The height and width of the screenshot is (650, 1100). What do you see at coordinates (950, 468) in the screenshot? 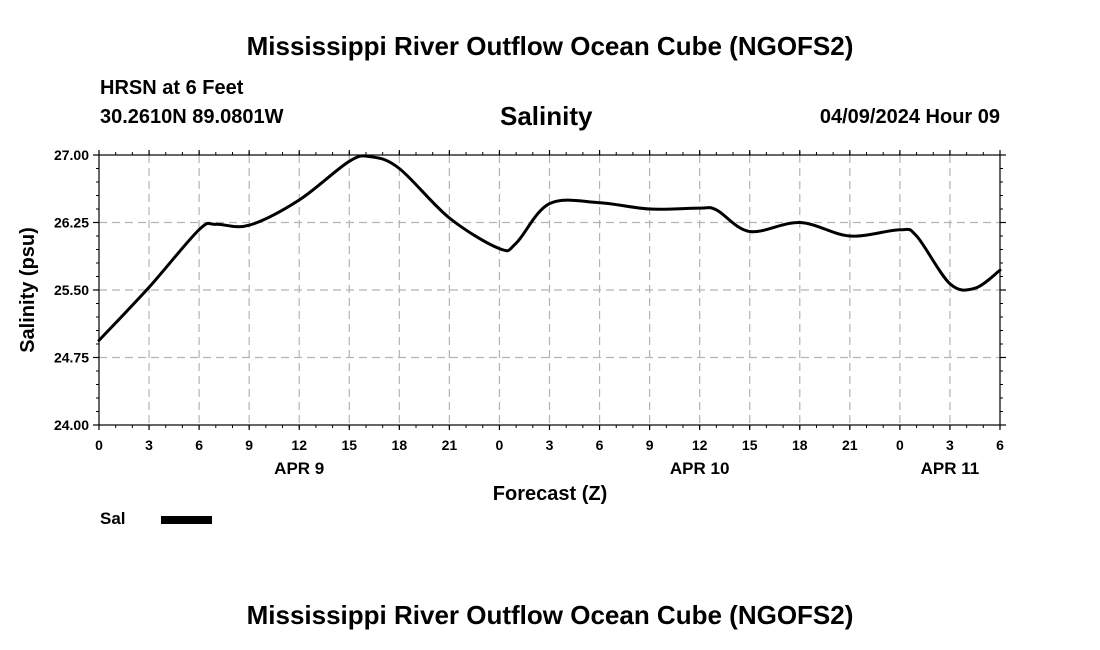
I see `date-label: APR 11` at bounding box center [950, 468].